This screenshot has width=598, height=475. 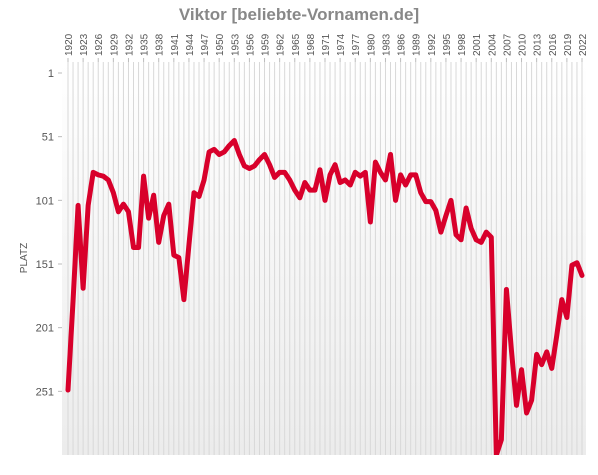 What do you see at coordinates (417, 44) in the screenshot?
I see `x-tick-label: 1989` at bounding box center [417, 44].